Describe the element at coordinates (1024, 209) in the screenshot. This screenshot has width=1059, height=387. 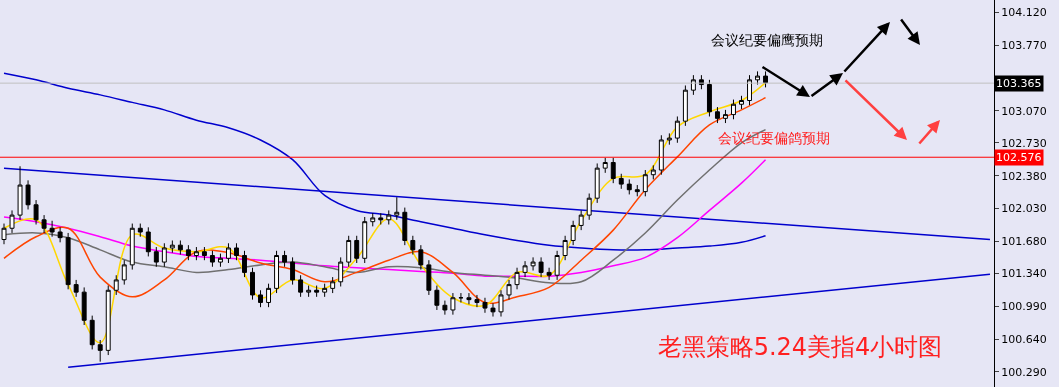
I see `y-tick-label: 102.030` at that location.